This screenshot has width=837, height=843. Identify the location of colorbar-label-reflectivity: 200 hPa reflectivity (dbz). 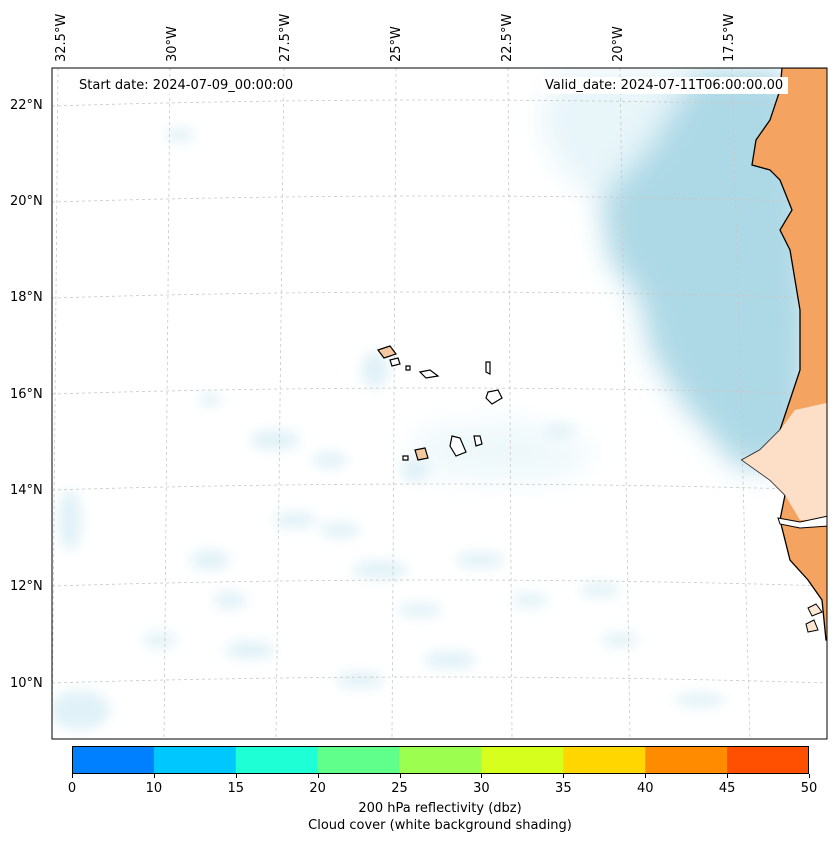
(440, 808).